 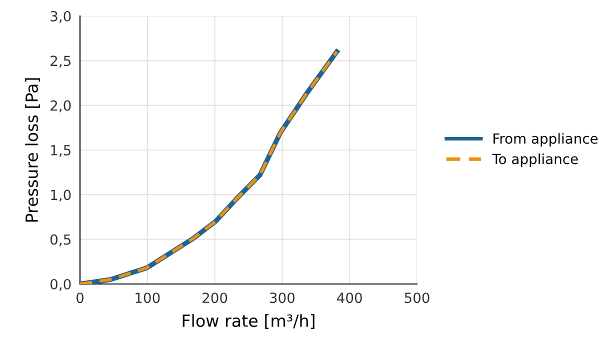 What do you see at coordinates (248, 321) in the screenshot?
I see `x-axis-title: Flow rate [m³/h]` at bounding box center [248, 321].